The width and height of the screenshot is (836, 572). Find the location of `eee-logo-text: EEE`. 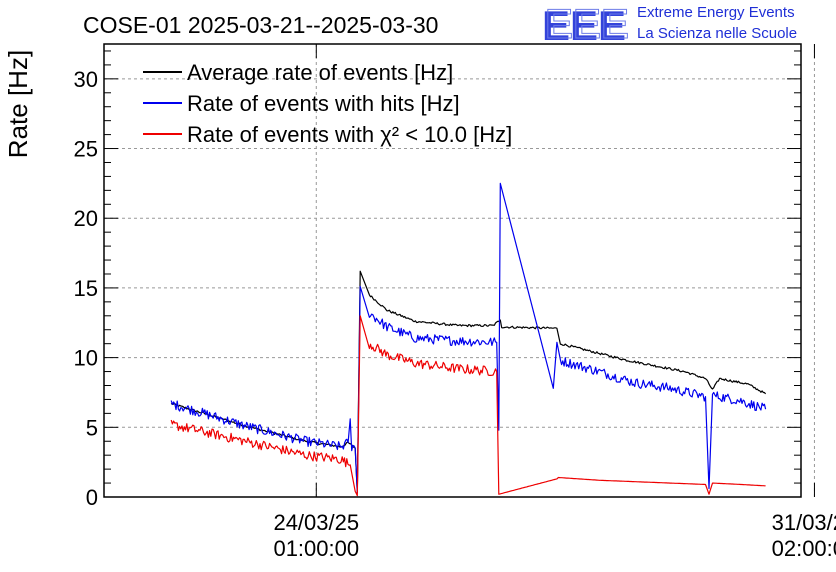

eee-logo-text: EEE is located at coordinates (584, 25).